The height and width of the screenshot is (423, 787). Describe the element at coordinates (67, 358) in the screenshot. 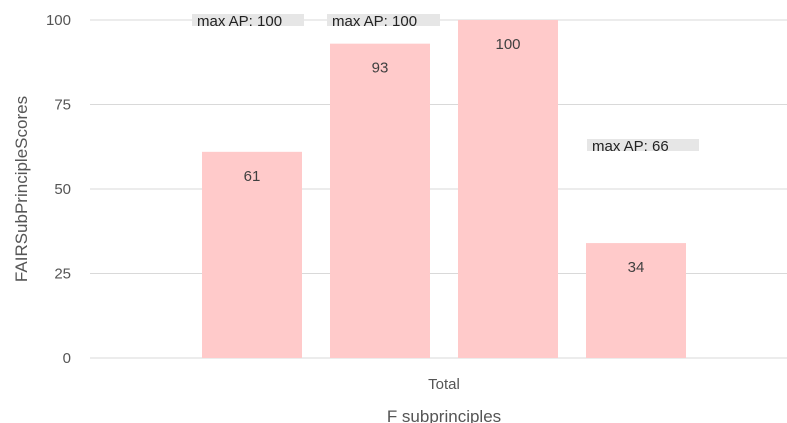

I see `y-tick-label: 0` at that location.